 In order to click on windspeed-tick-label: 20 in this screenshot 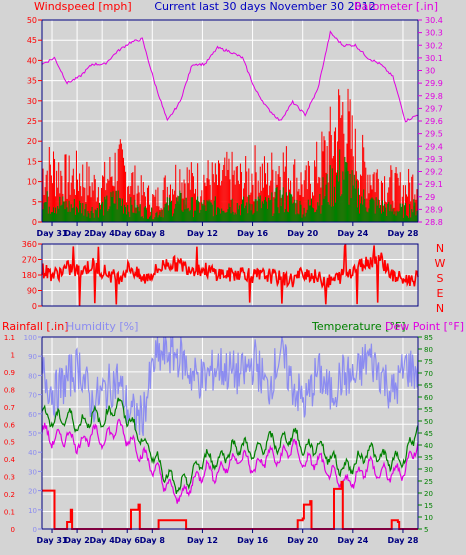, I will do `click(32, 141)`.